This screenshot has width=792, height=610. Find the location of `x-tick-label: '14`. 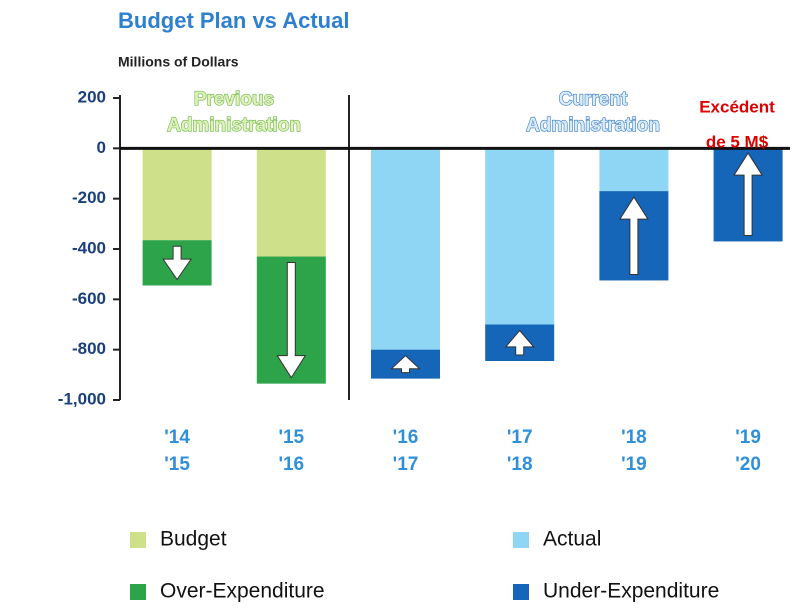

x-tick-label: '14 is located at coordinates (177, 437).